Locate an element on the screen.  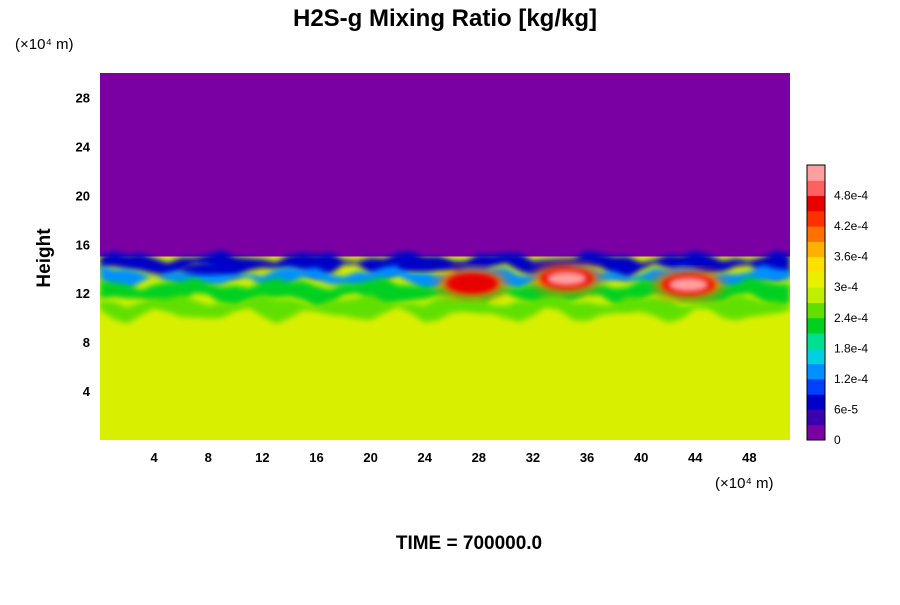
x-tick-label: 36 is located at coordinates (587, 457).